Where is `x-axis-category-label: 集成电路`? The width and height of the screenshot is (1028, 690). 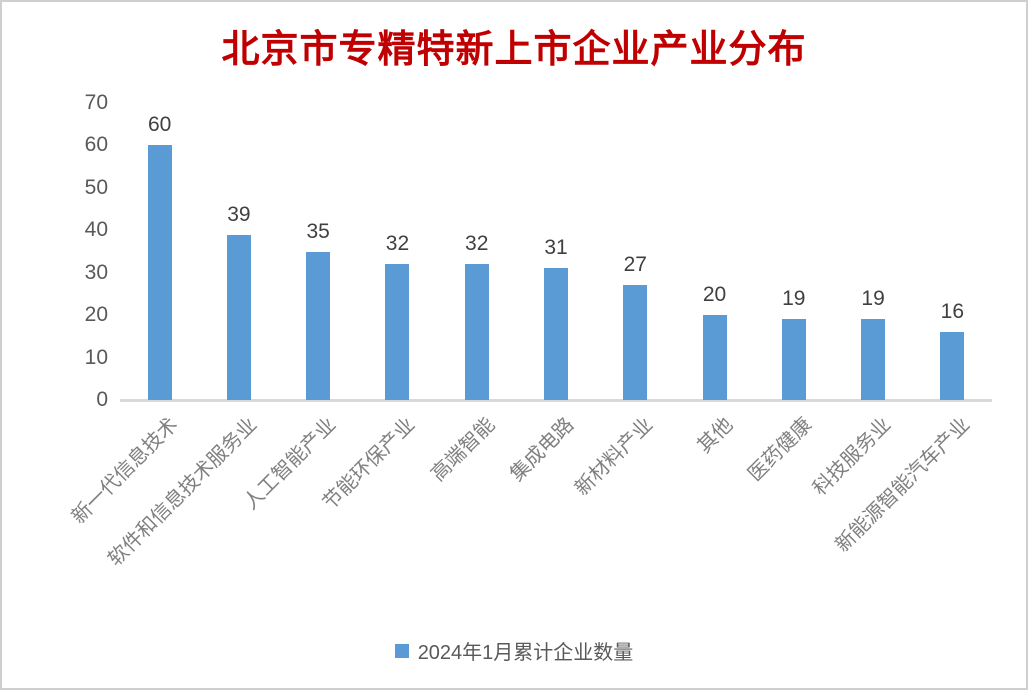 x-axis-category-label: 集成电路 is located at coordinates (542, 449).